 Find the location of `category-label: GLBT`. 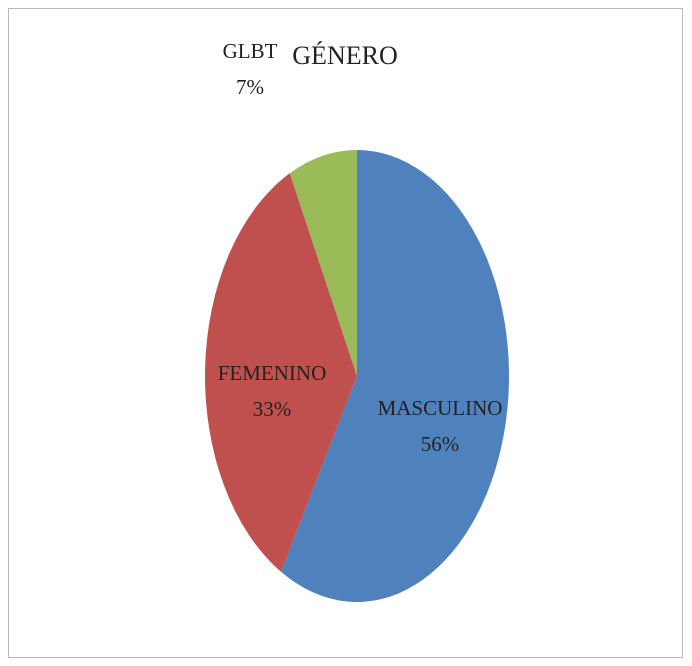

category-label: GLBT is located at coordinates (250, 51).